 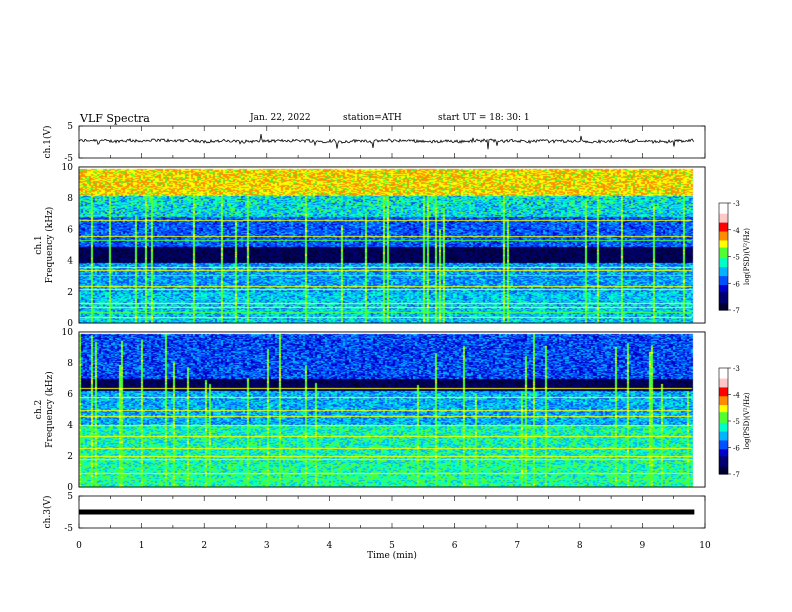 I want to click on y-axis-label: ch.3(V), so click(x=47, y=512).